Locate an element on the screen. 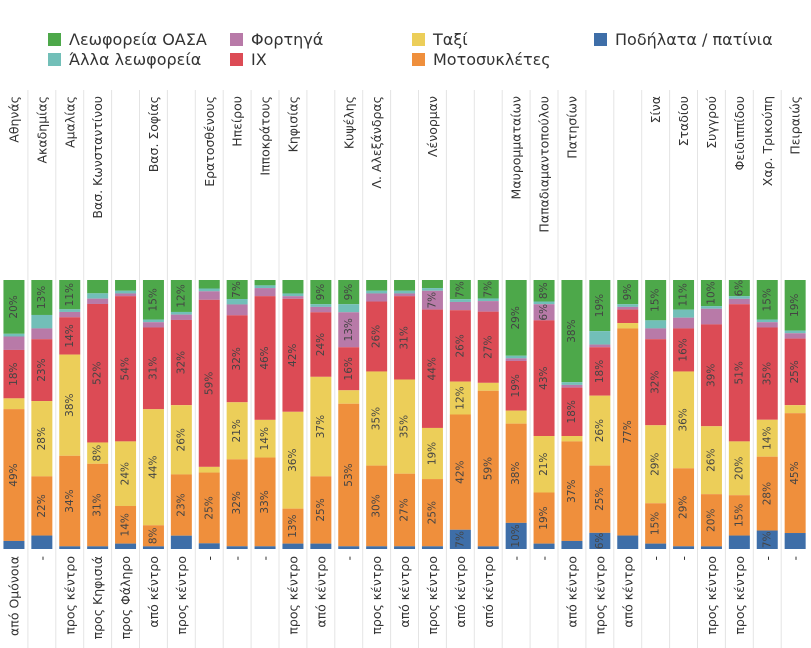  legend-item-private-cars: ΙΧ is located at coordinates (248, 59).